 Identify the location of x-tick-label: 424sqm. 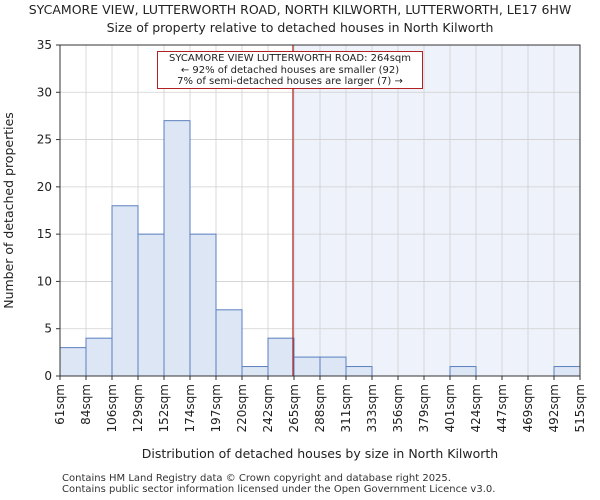
(476, 408).